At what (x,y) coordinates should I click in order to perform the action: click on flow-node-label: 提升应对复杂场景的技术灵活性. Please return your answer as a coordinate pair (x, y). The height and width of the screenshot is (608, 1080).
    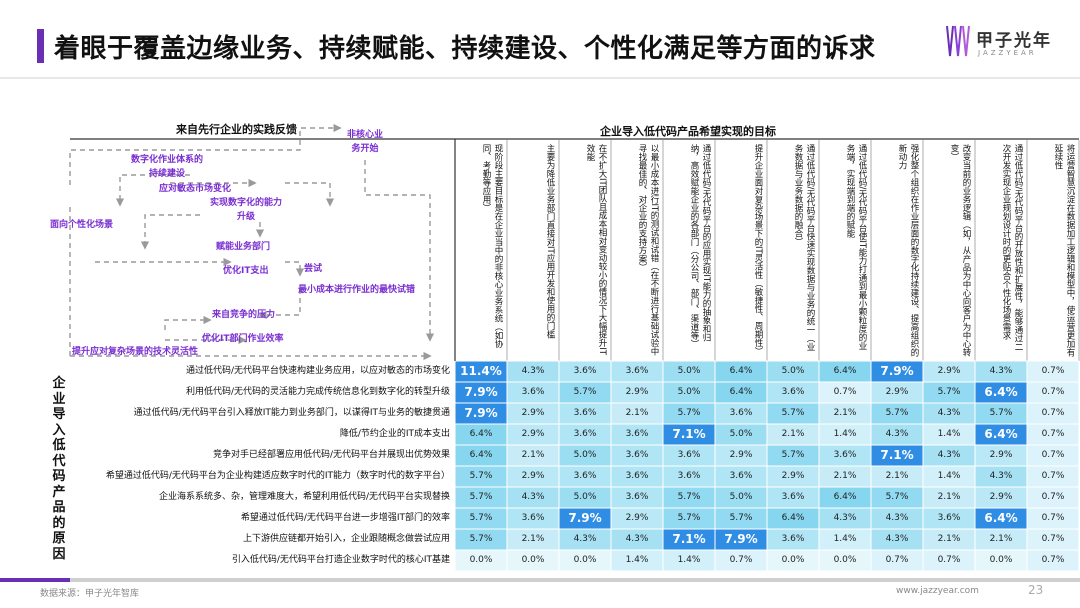
    Looking at the image, I should click on (135, 352).